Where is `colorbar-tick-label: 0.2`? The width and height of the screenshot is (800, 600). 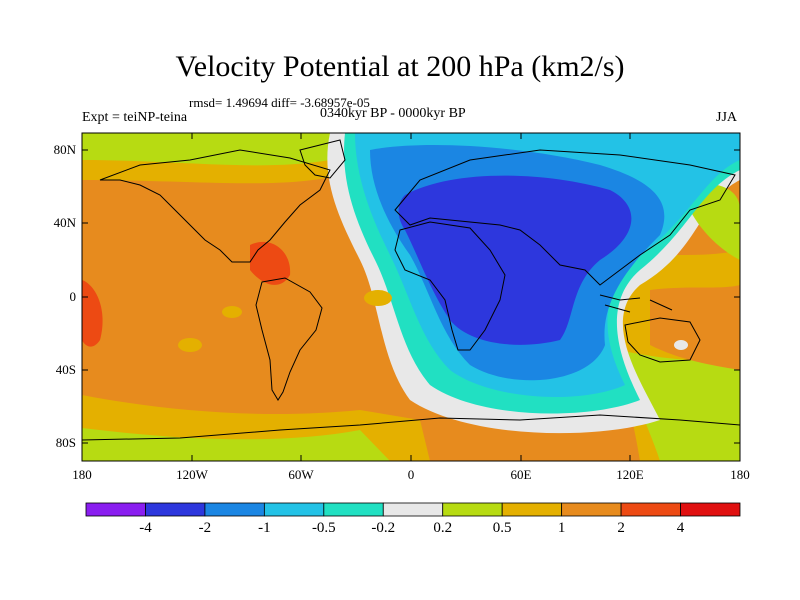 colorbar-tick-label: 0.2 is located at coordinates (443, 528).